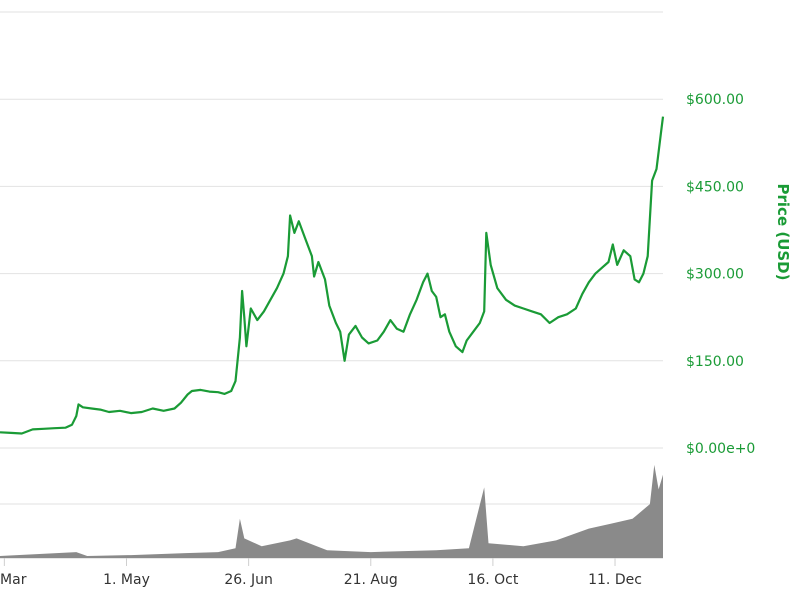  What do you see at coordinates (715, 100) in the screenshot?
I see `y-tick-label: $600.00` at bounding box center [715, 100].